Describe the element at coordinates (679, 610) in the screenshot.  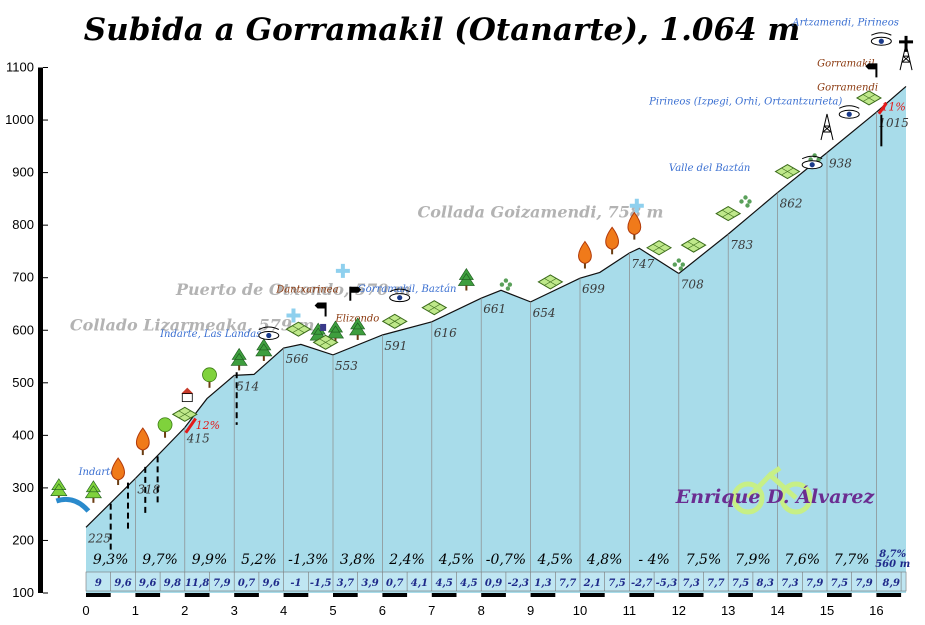
I see `x-tick-label: 12` at that location.